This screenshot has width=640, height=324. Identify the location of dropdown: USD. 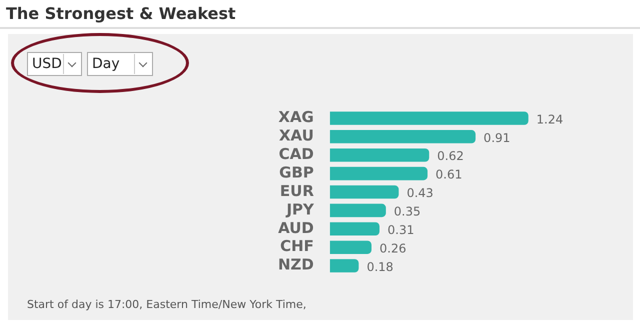
(54, 64).